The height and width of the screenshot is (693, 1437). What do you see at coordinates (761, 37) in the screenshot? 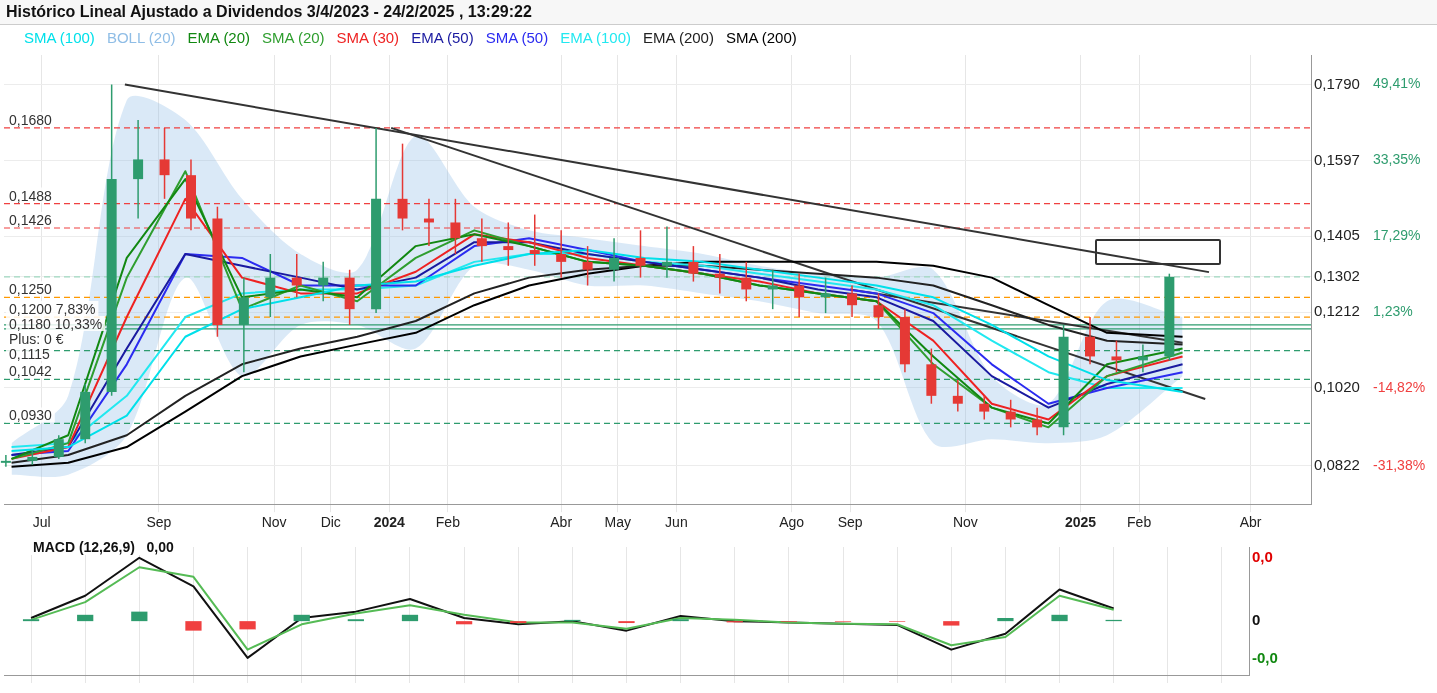
I see `text: SMA (200)` at bounding box center [761, 37].